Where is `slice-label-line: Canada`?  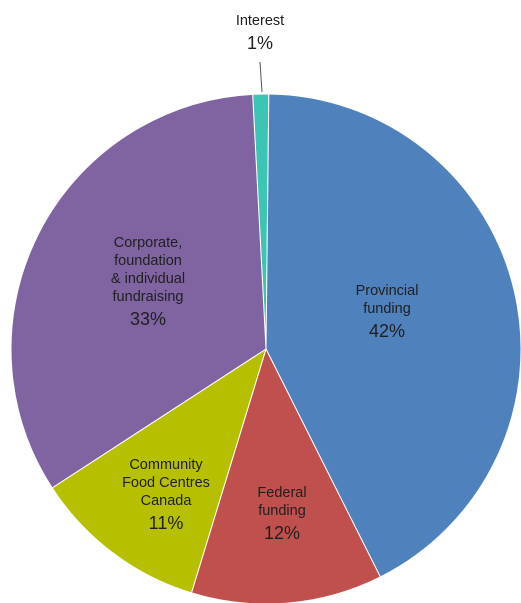
slice-label-line: Canada is located at coordinates (167, 501).